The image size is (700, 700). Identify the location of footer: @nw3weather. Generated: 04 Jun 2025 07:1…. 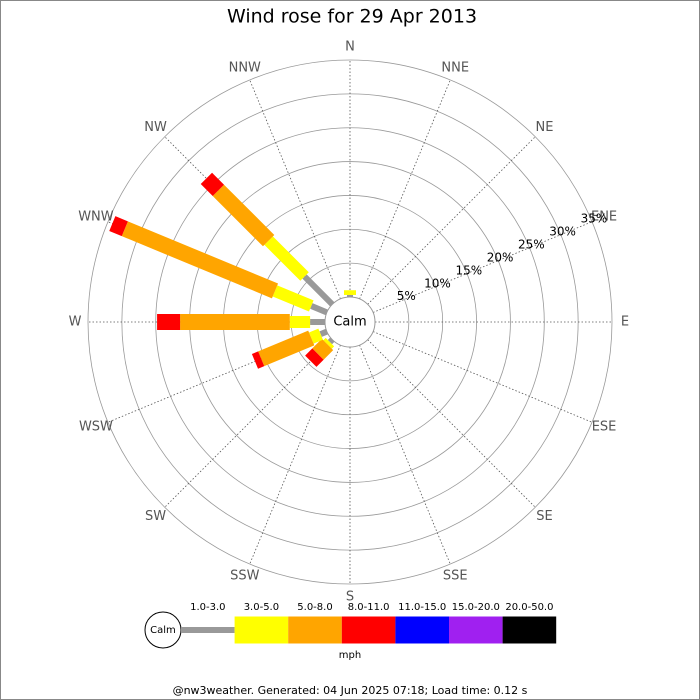
(350, 690).